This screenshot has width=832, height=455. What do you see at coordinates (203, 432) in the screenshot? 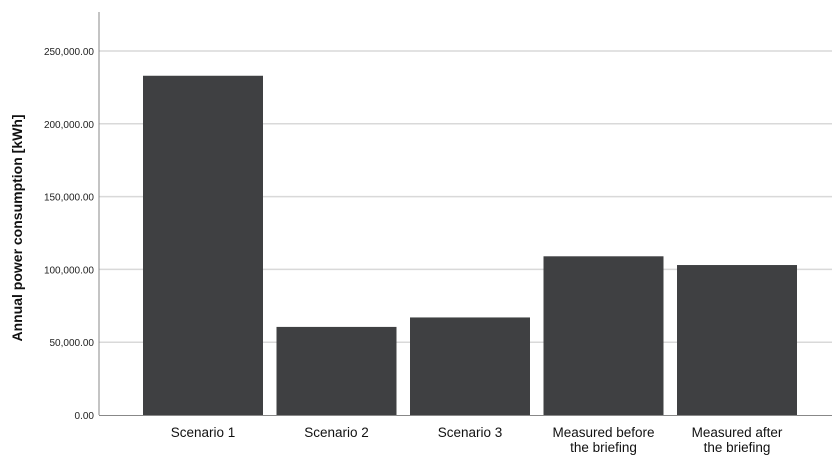
I see `x-tick-label: Scenario 1` at bounding box center [203, 432].